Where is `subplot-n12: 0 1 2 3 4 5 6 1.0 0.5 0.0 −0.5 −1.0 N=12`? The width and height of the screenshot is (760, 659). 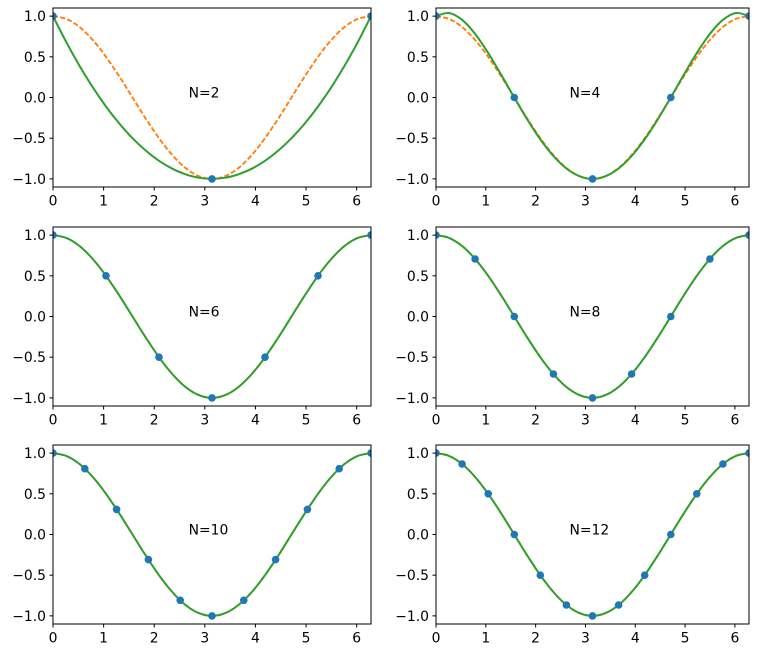
subplot-n12: 0 1 2 3 4 5 6 1.0 0.5 0.0 −0.5 −1.0 N=12 is located at coordinates (572, 545).